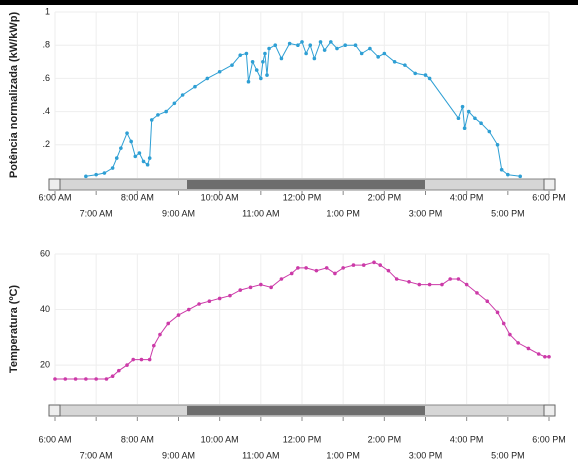  Describe the element at coordinates (343, 213) in the screenshot. I see `x-tick-label: 1:00 PM` at that location.